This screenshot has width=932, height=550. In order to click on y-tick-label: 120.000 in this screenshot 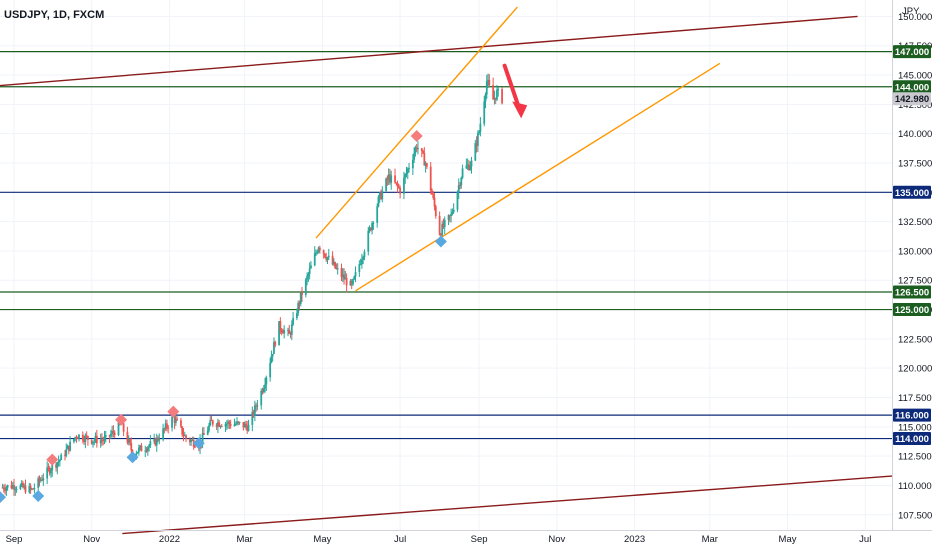, I will do `click(915, 369)`.